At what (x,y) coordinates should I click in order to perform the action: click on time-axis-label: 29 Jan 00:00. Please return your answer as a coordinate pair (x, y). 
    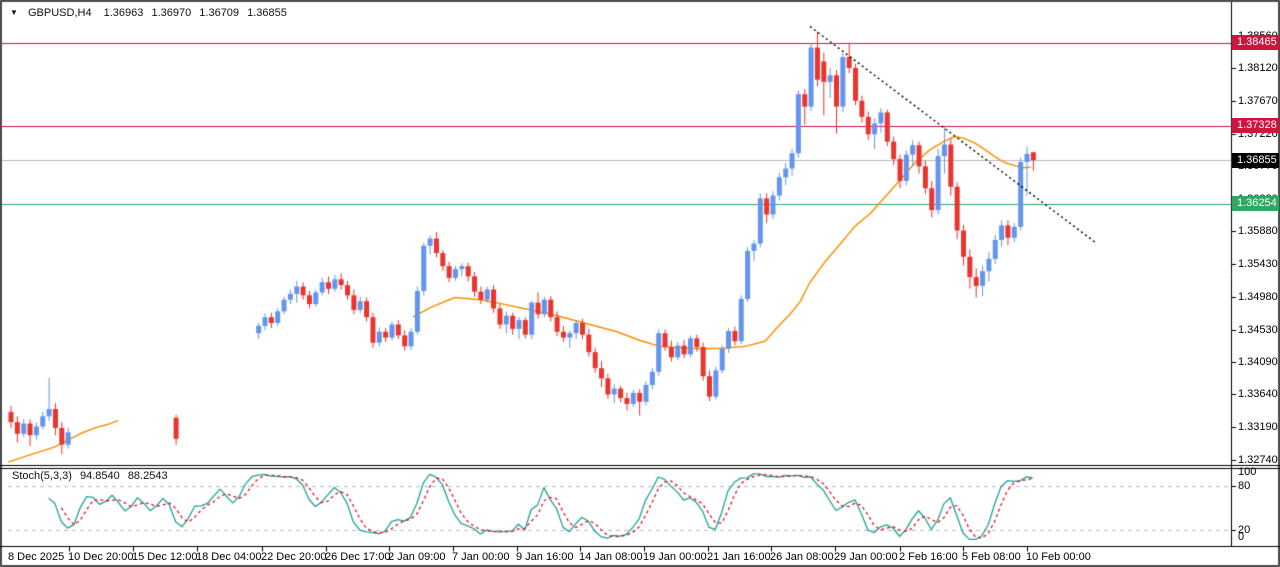
    Looking at the image, I should click on (866, 557).